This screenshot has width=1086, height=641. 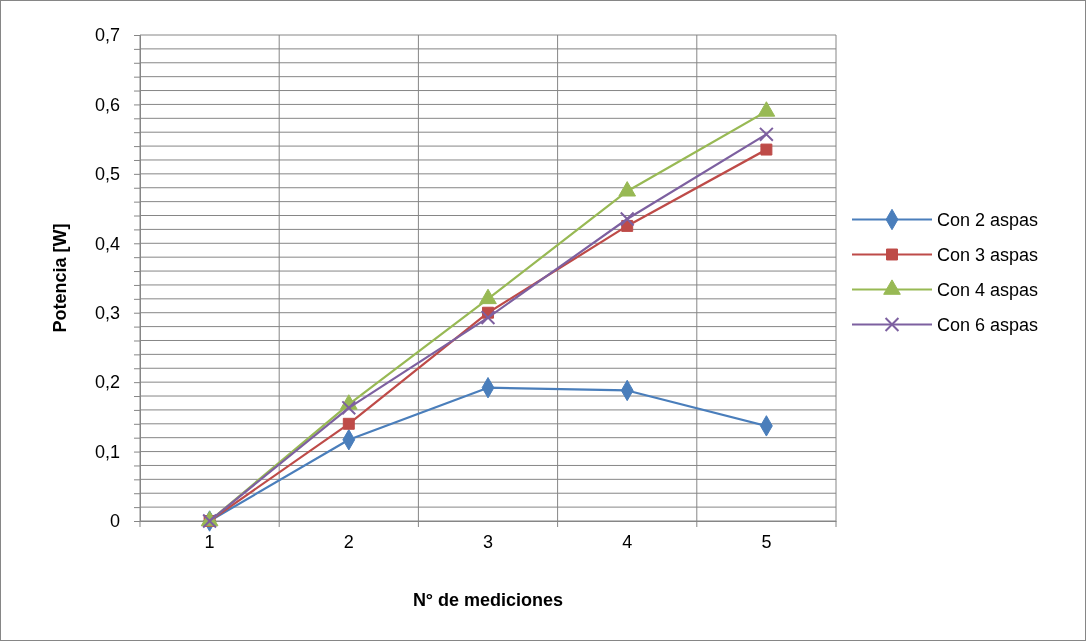 I want to click on legend-label: Con 3 aspas, so click(x=988, y=254).